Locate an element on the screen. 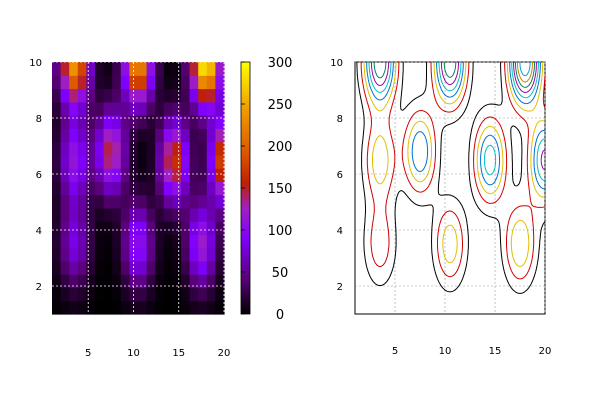 The height and width of the screenshot is (400, 600). y-tick-label: 8 is located at coordinates (340, 119).